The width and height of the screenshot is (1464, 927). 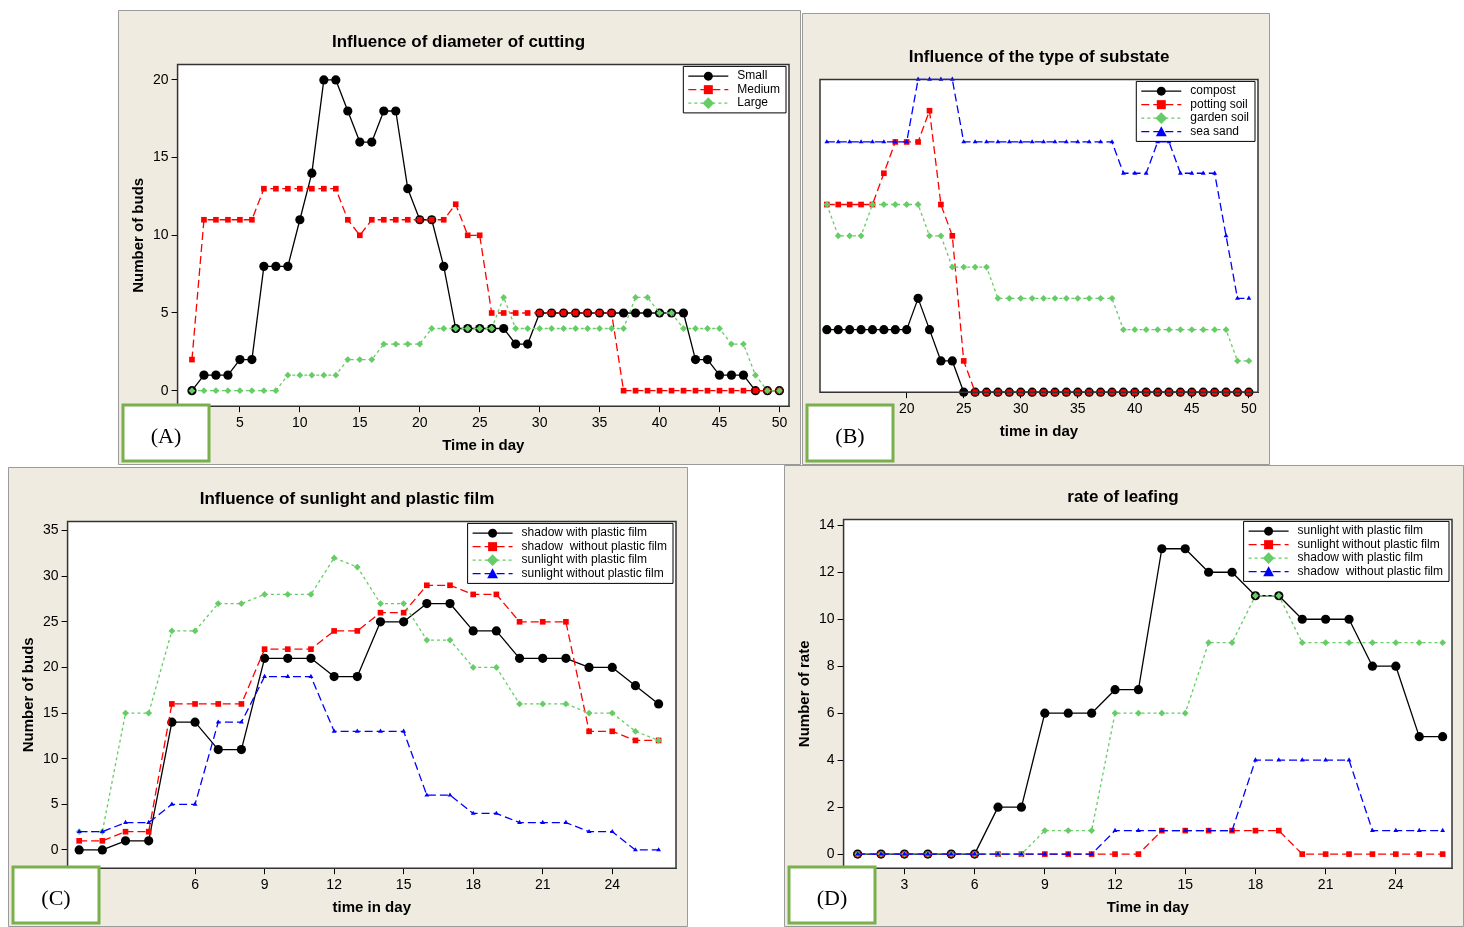 What do you see at coordinates (1039, 56) in the screenshot?
I see `chart-title: Influence of the type of substate` at bounding box center [1039, 56].